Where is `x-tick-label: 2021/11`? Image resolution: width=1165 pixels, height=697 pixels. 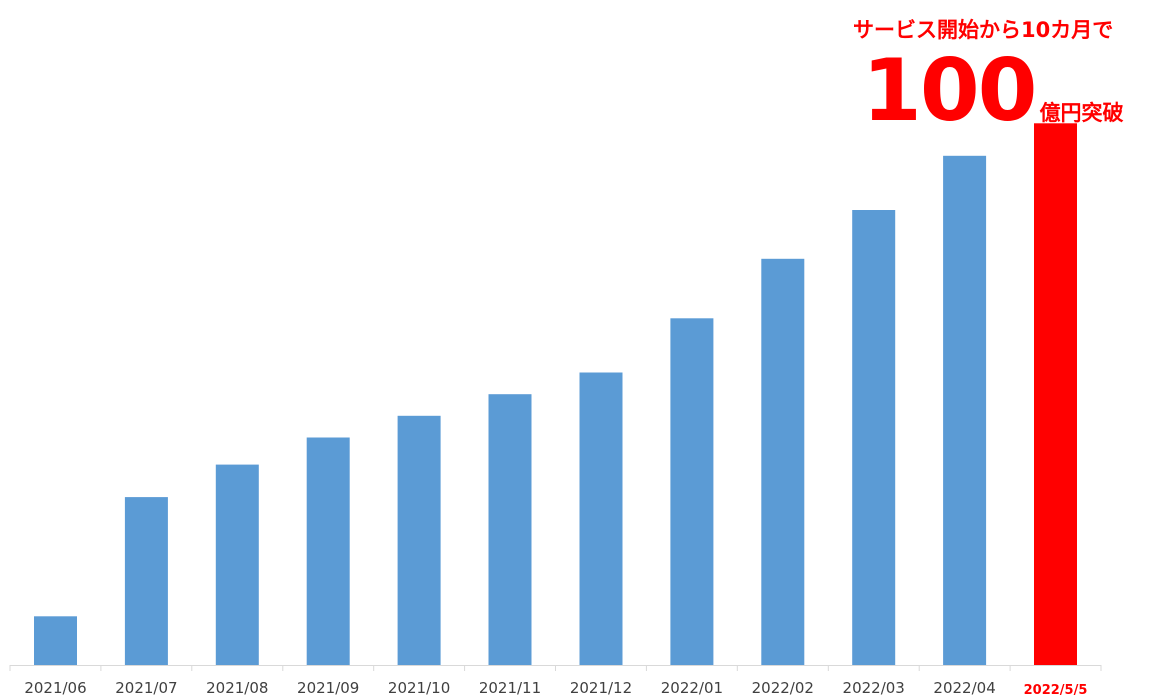
x-tick-label: 2021/11 is located at coordinates (510, 688).